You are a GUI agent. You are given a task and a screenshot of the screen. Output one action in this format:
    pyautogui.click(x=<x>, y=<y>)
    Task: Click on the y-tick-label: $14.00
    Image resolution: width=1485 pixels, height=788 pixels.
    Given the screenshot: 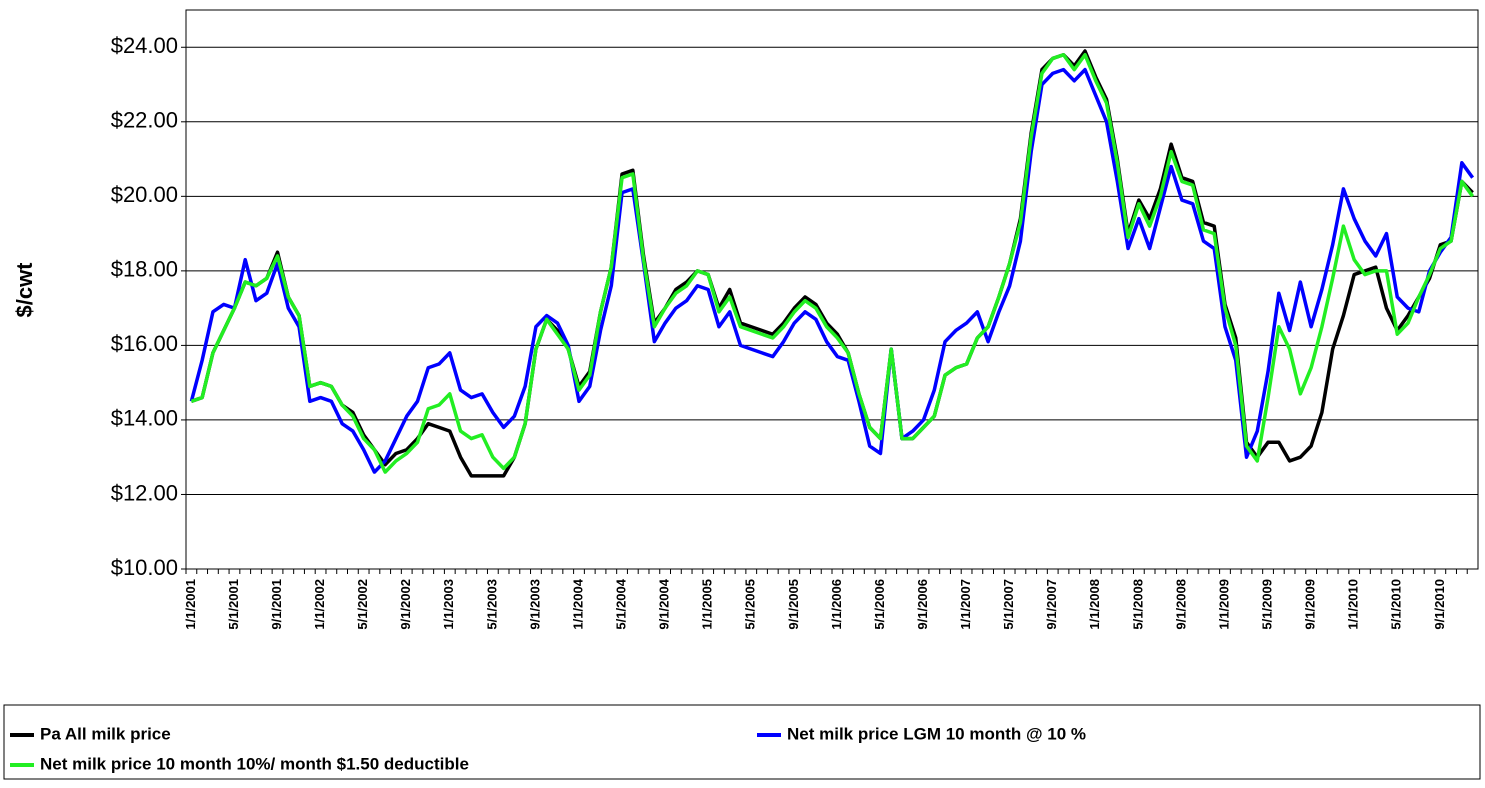 What is the action you would take?
    pyautogui.click(x=144, y=418)
    